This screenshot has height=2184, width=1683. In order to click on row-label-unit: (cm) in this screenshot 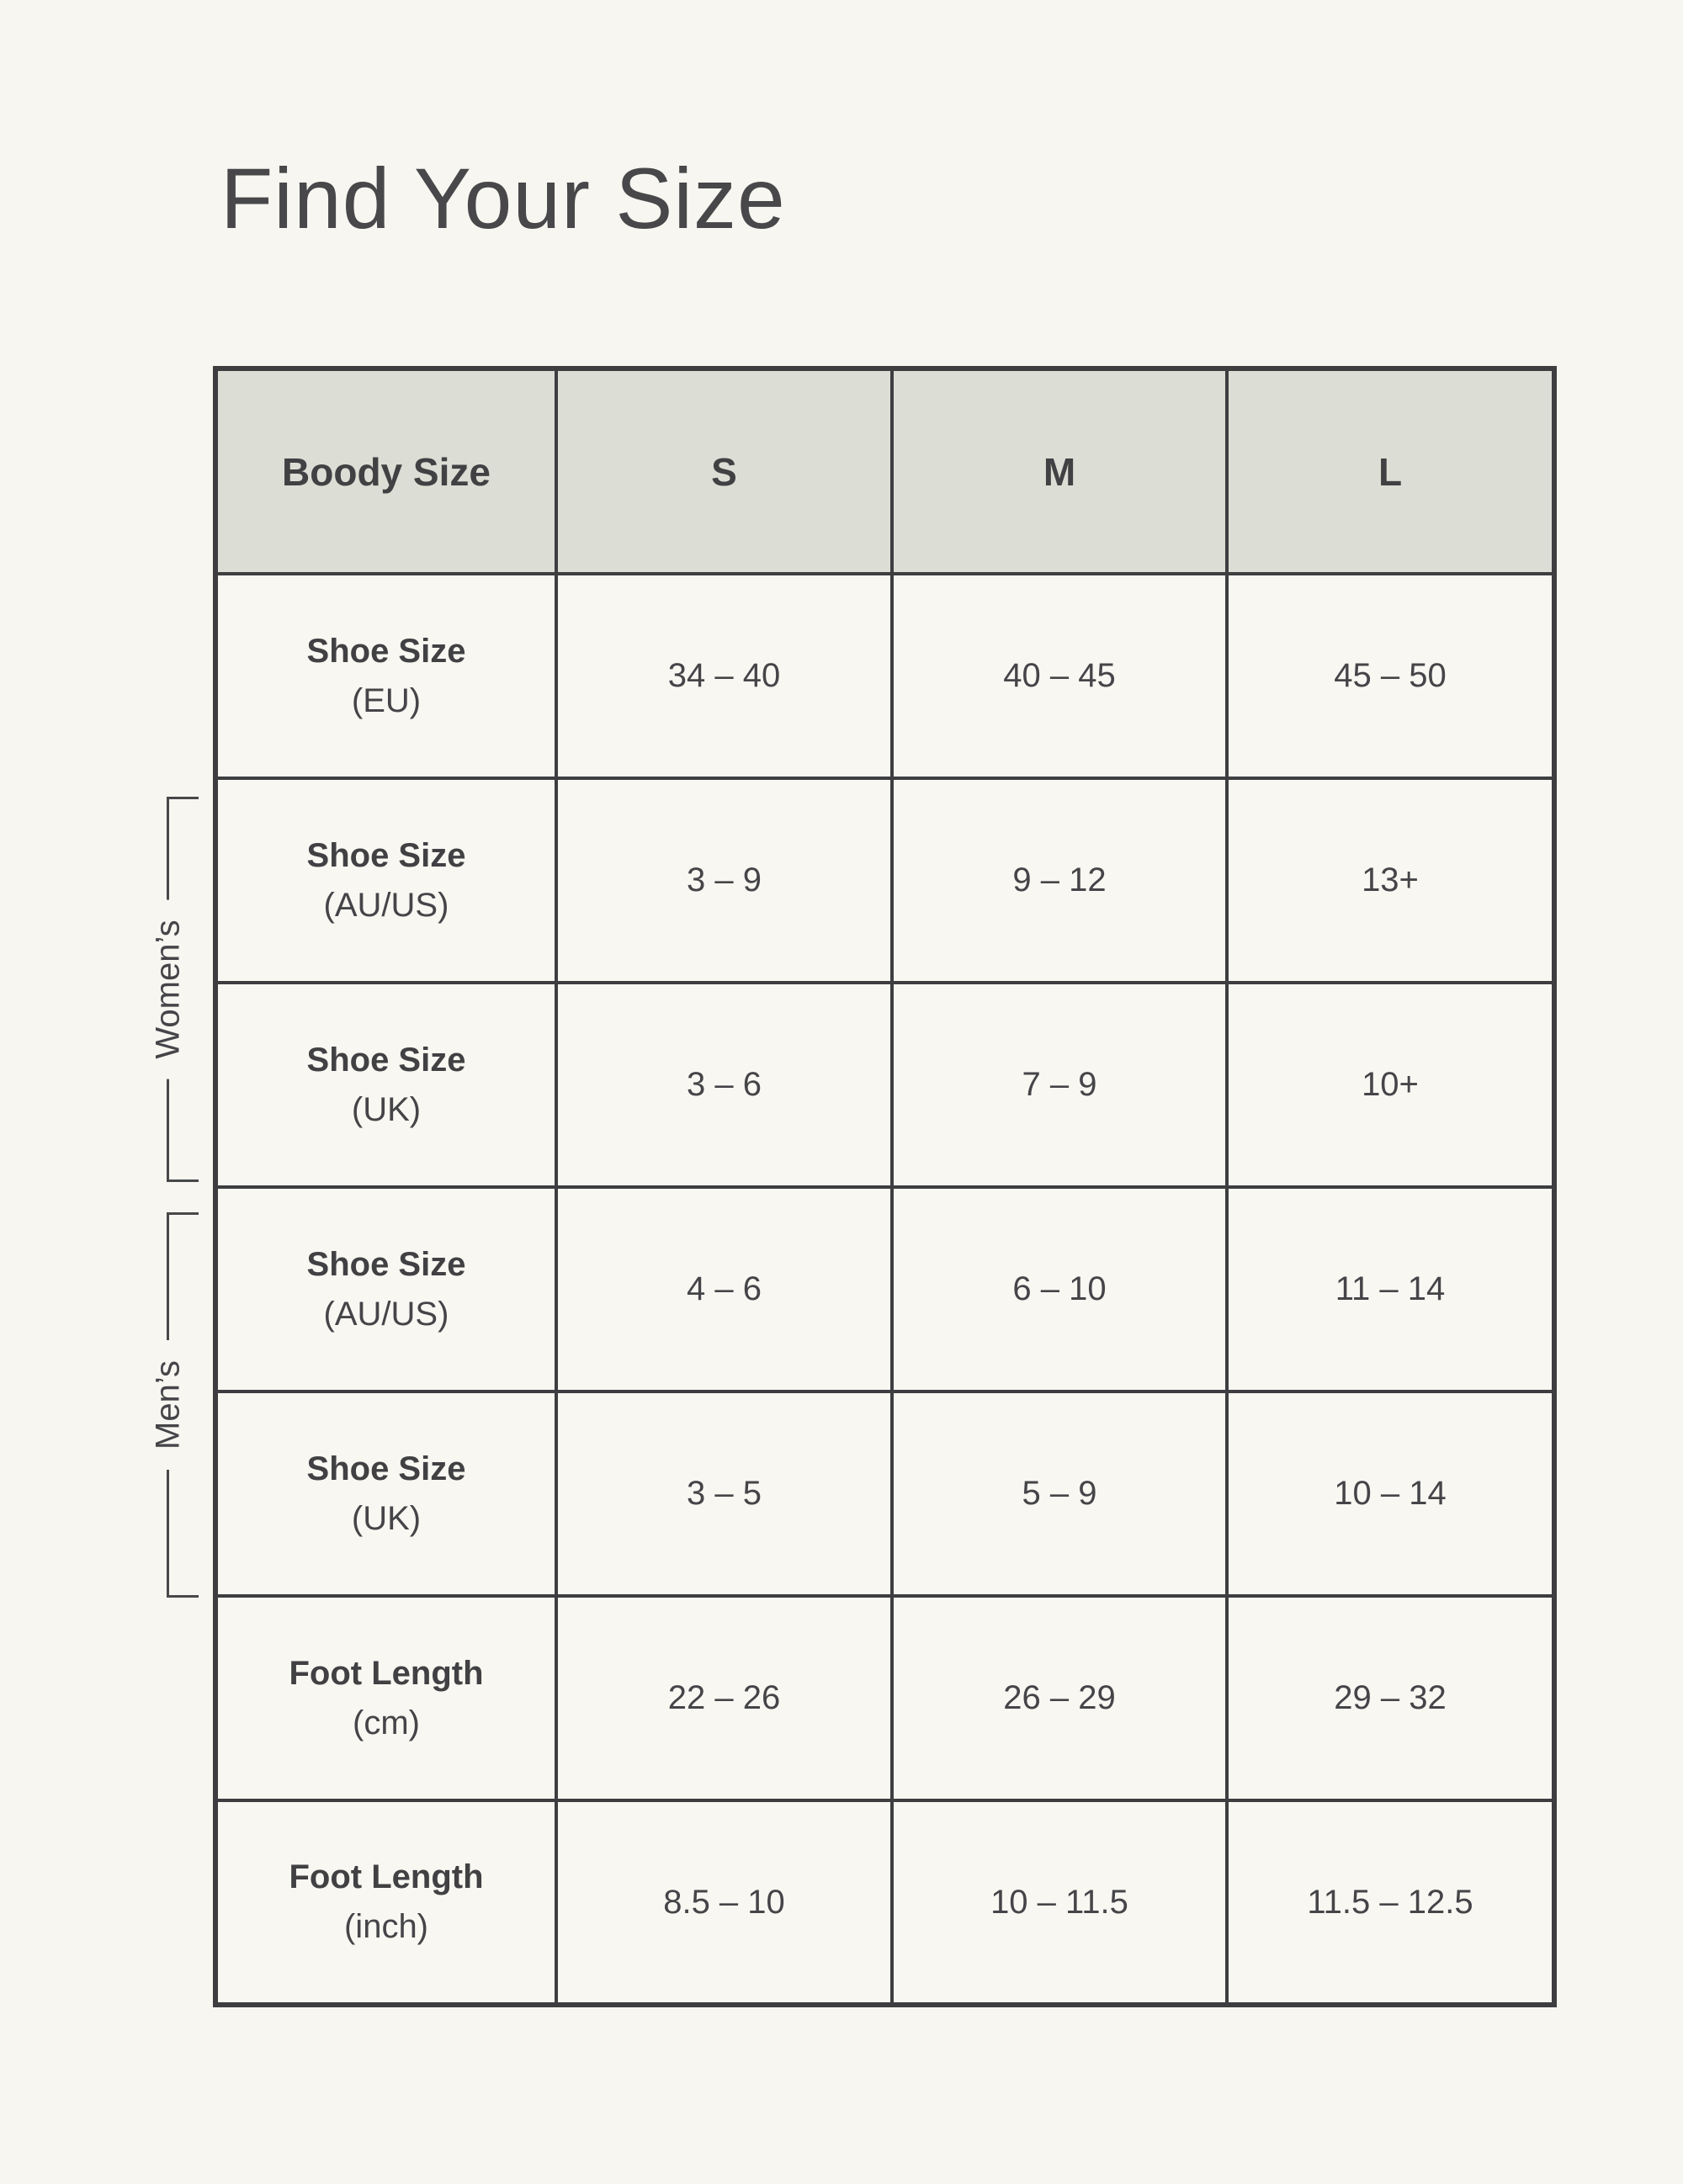, I will do `click(386, 1722)`.